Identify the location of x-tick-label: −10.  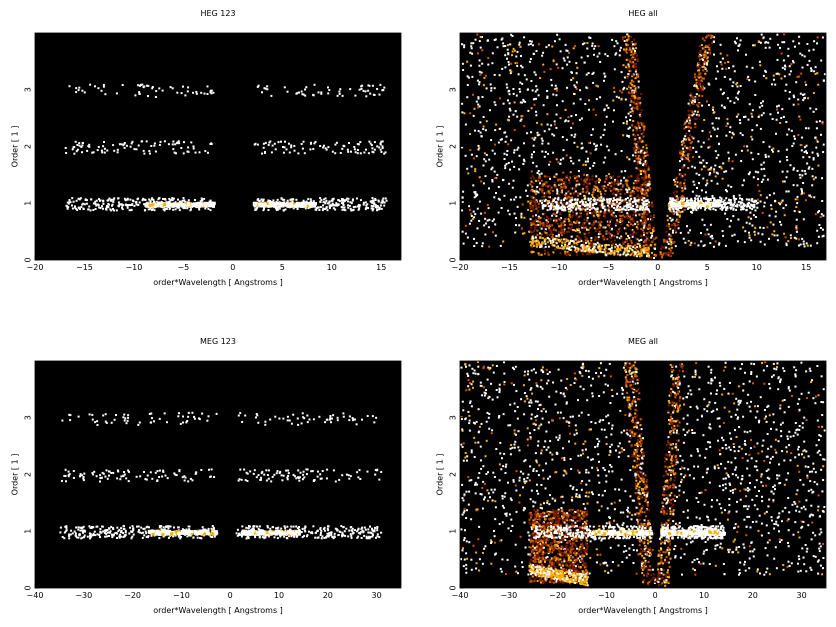
(133, 267).